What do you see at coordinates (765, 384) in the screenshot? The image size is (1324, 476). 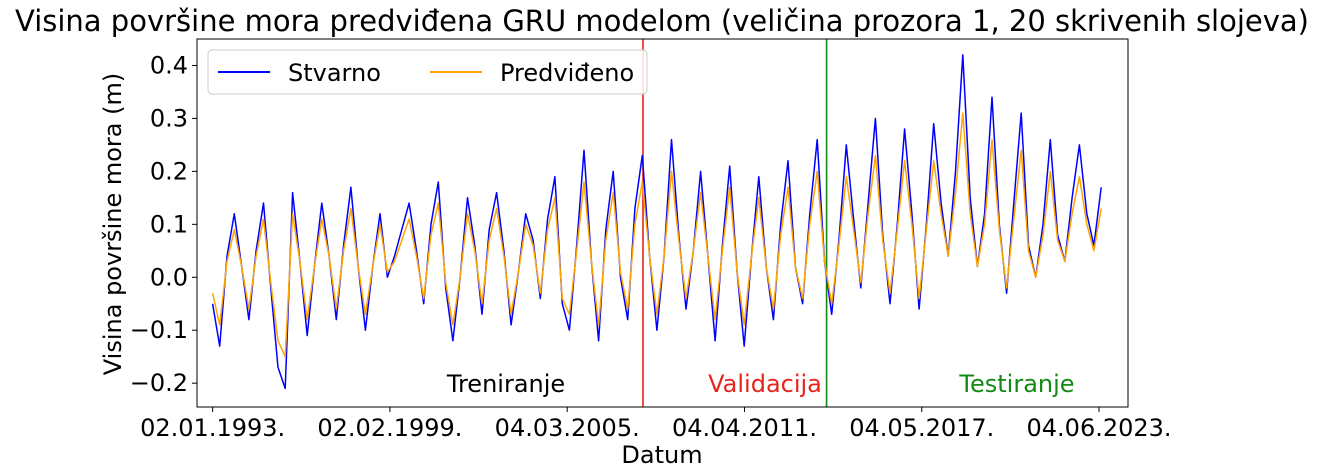 I see `annotation-validation: Validacija` at bounding box center [765, 384].